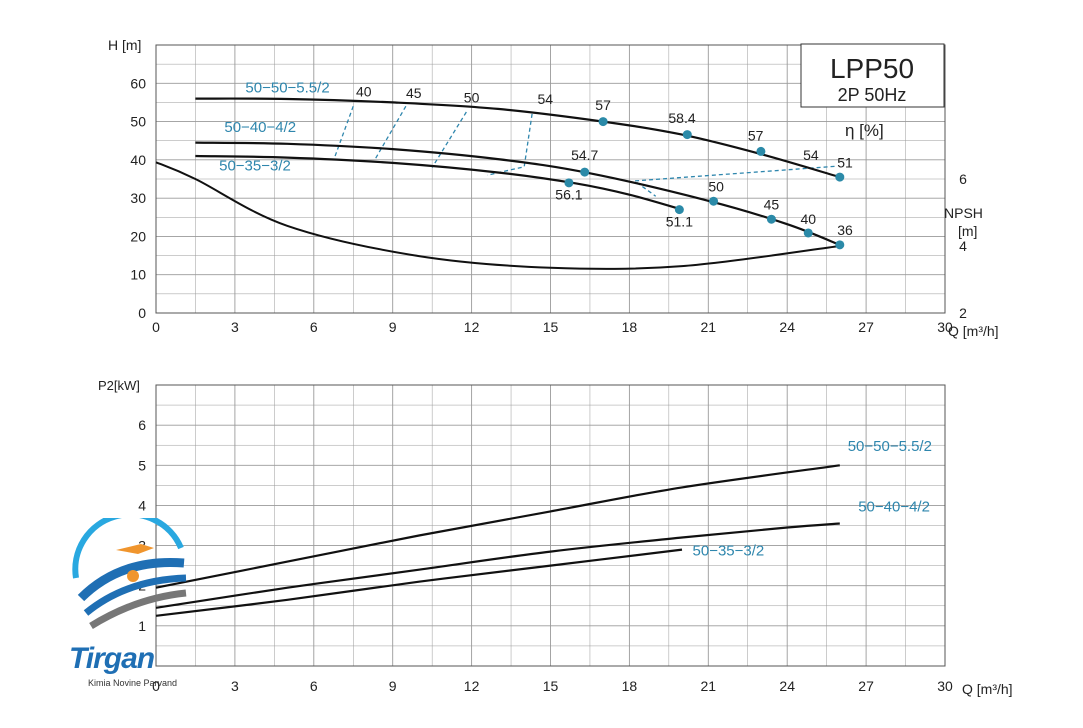 This screenshot has height=728, width=1083. What do you see at coordinates (679, 221) in the screenshot?
I see `efficiency-point-label: 51.1` at bounding box center [679, 221].